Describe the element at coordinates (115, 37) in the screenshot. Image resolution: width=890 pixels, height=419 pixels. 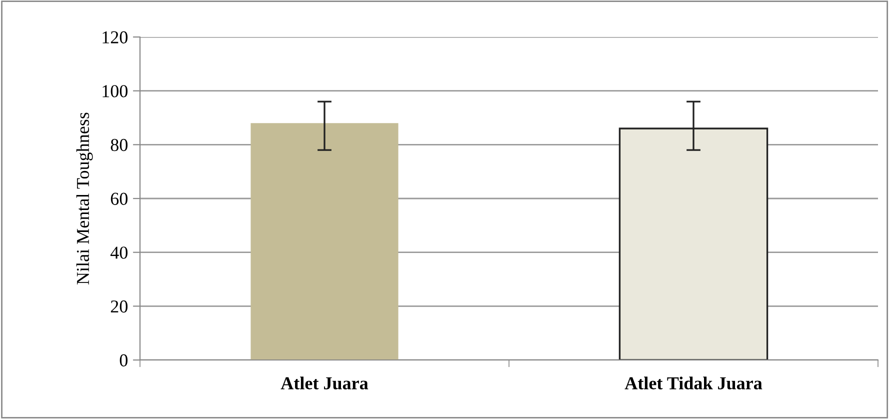
I see `y-tick-label: 120` at that location.